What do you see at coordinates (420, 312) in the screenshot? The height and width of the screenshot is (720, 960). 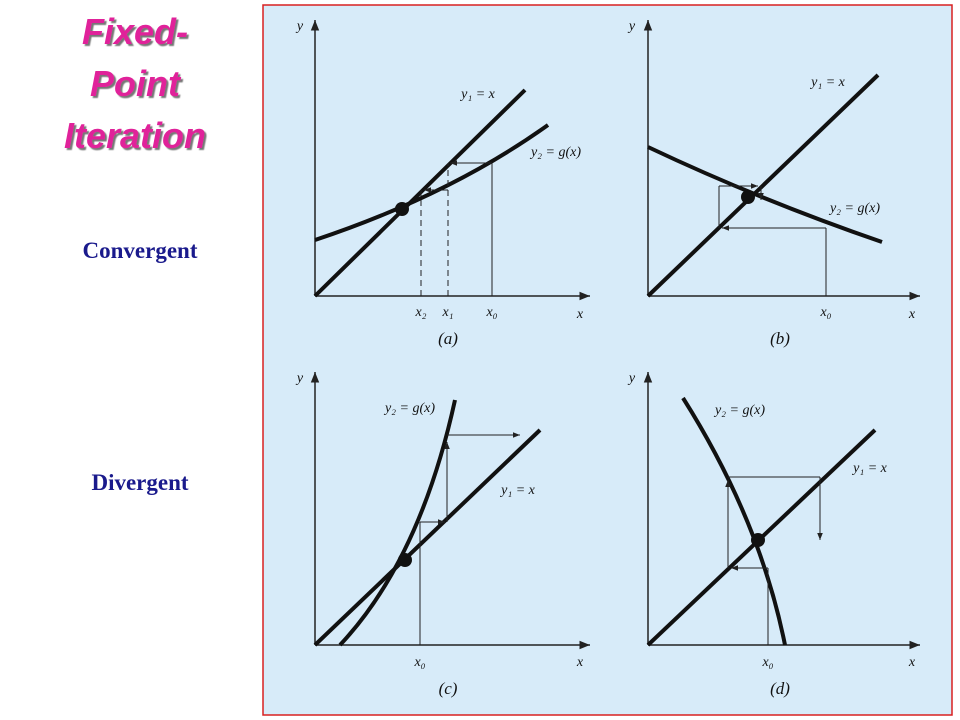 I see `x-mark: x₂` at bounding box center [420, 312].